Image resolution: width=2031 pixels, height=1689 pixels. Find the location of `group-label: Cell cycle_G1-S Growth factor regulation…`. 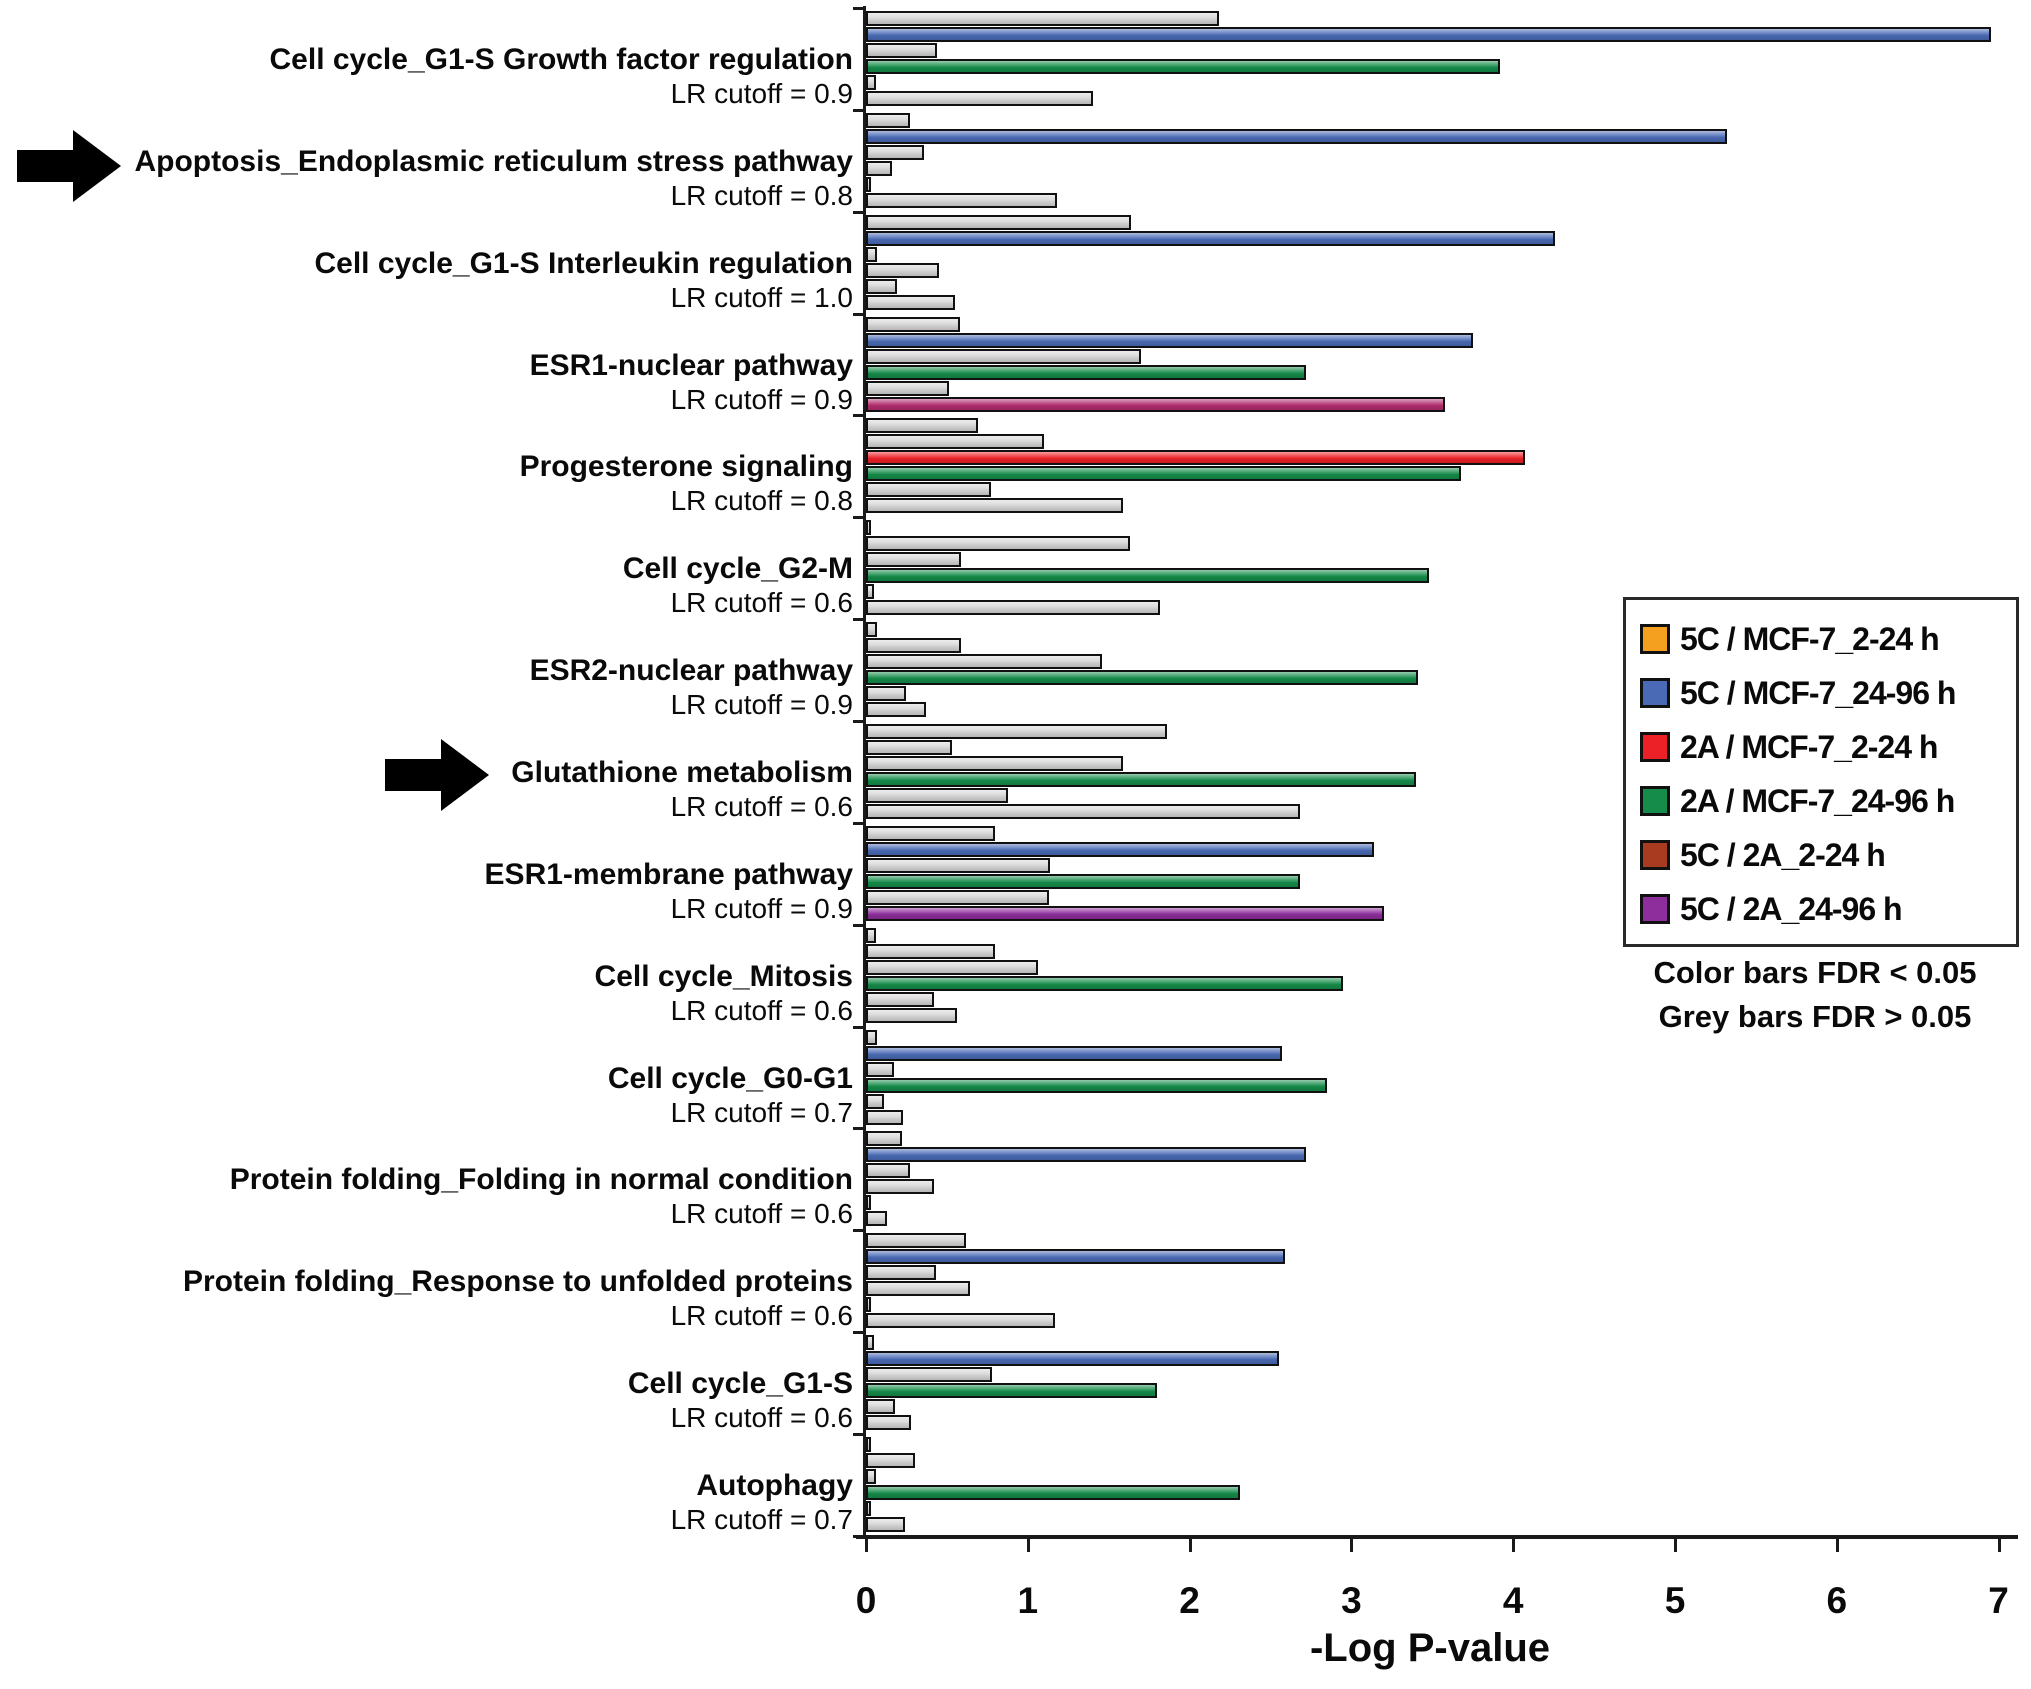

group-label: Cell cycle_G1-S Growth factor regulation… is located at coordinates (426, 76).